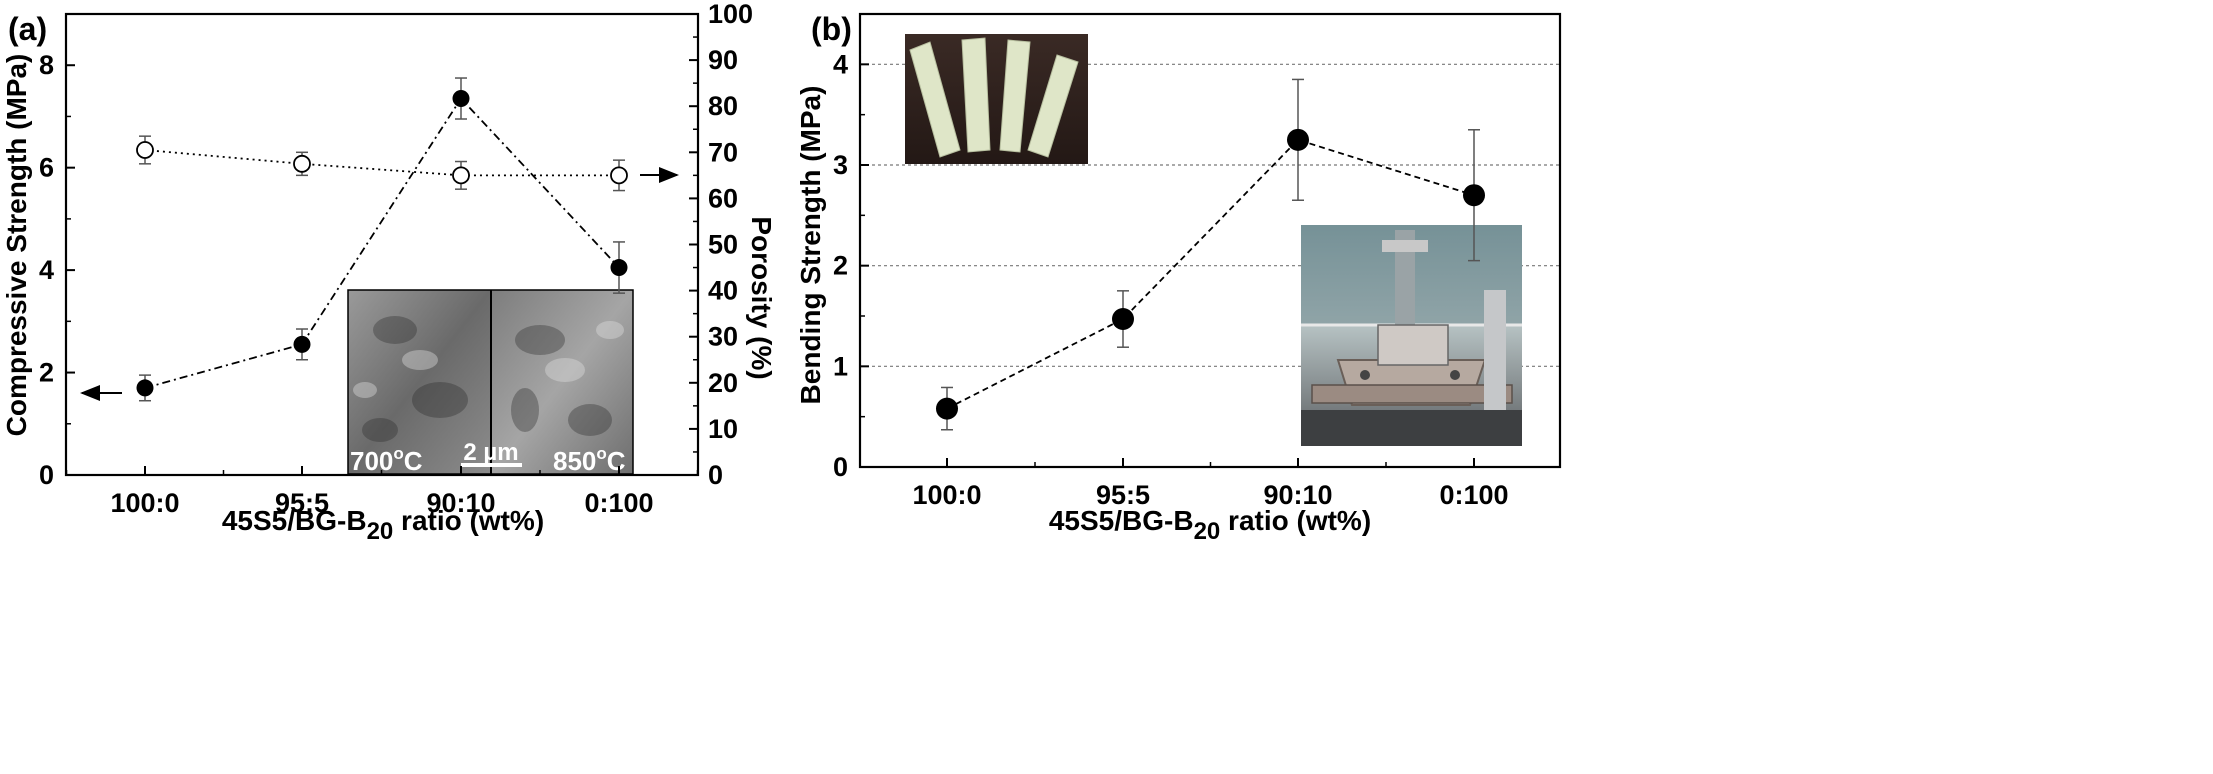  Describe the element at coordinates (723, 198) in the screenshot. I see `y2-tick-label: 60` at that location.